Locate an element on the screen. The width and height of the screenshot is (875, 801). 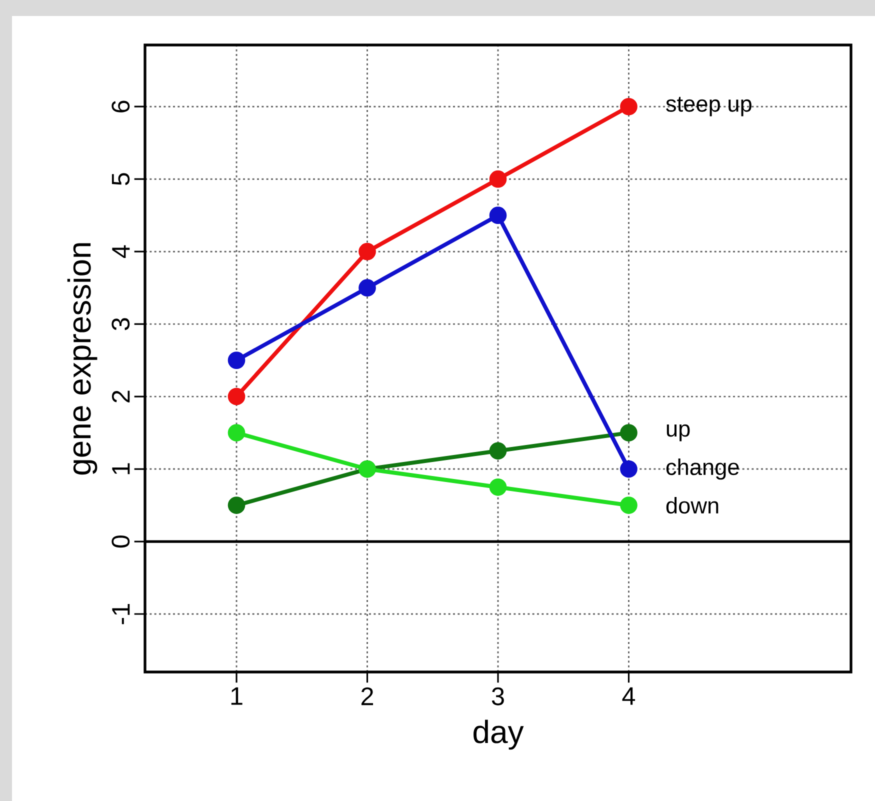
x-tick-label: 4 is located at coordinates (629, 696).